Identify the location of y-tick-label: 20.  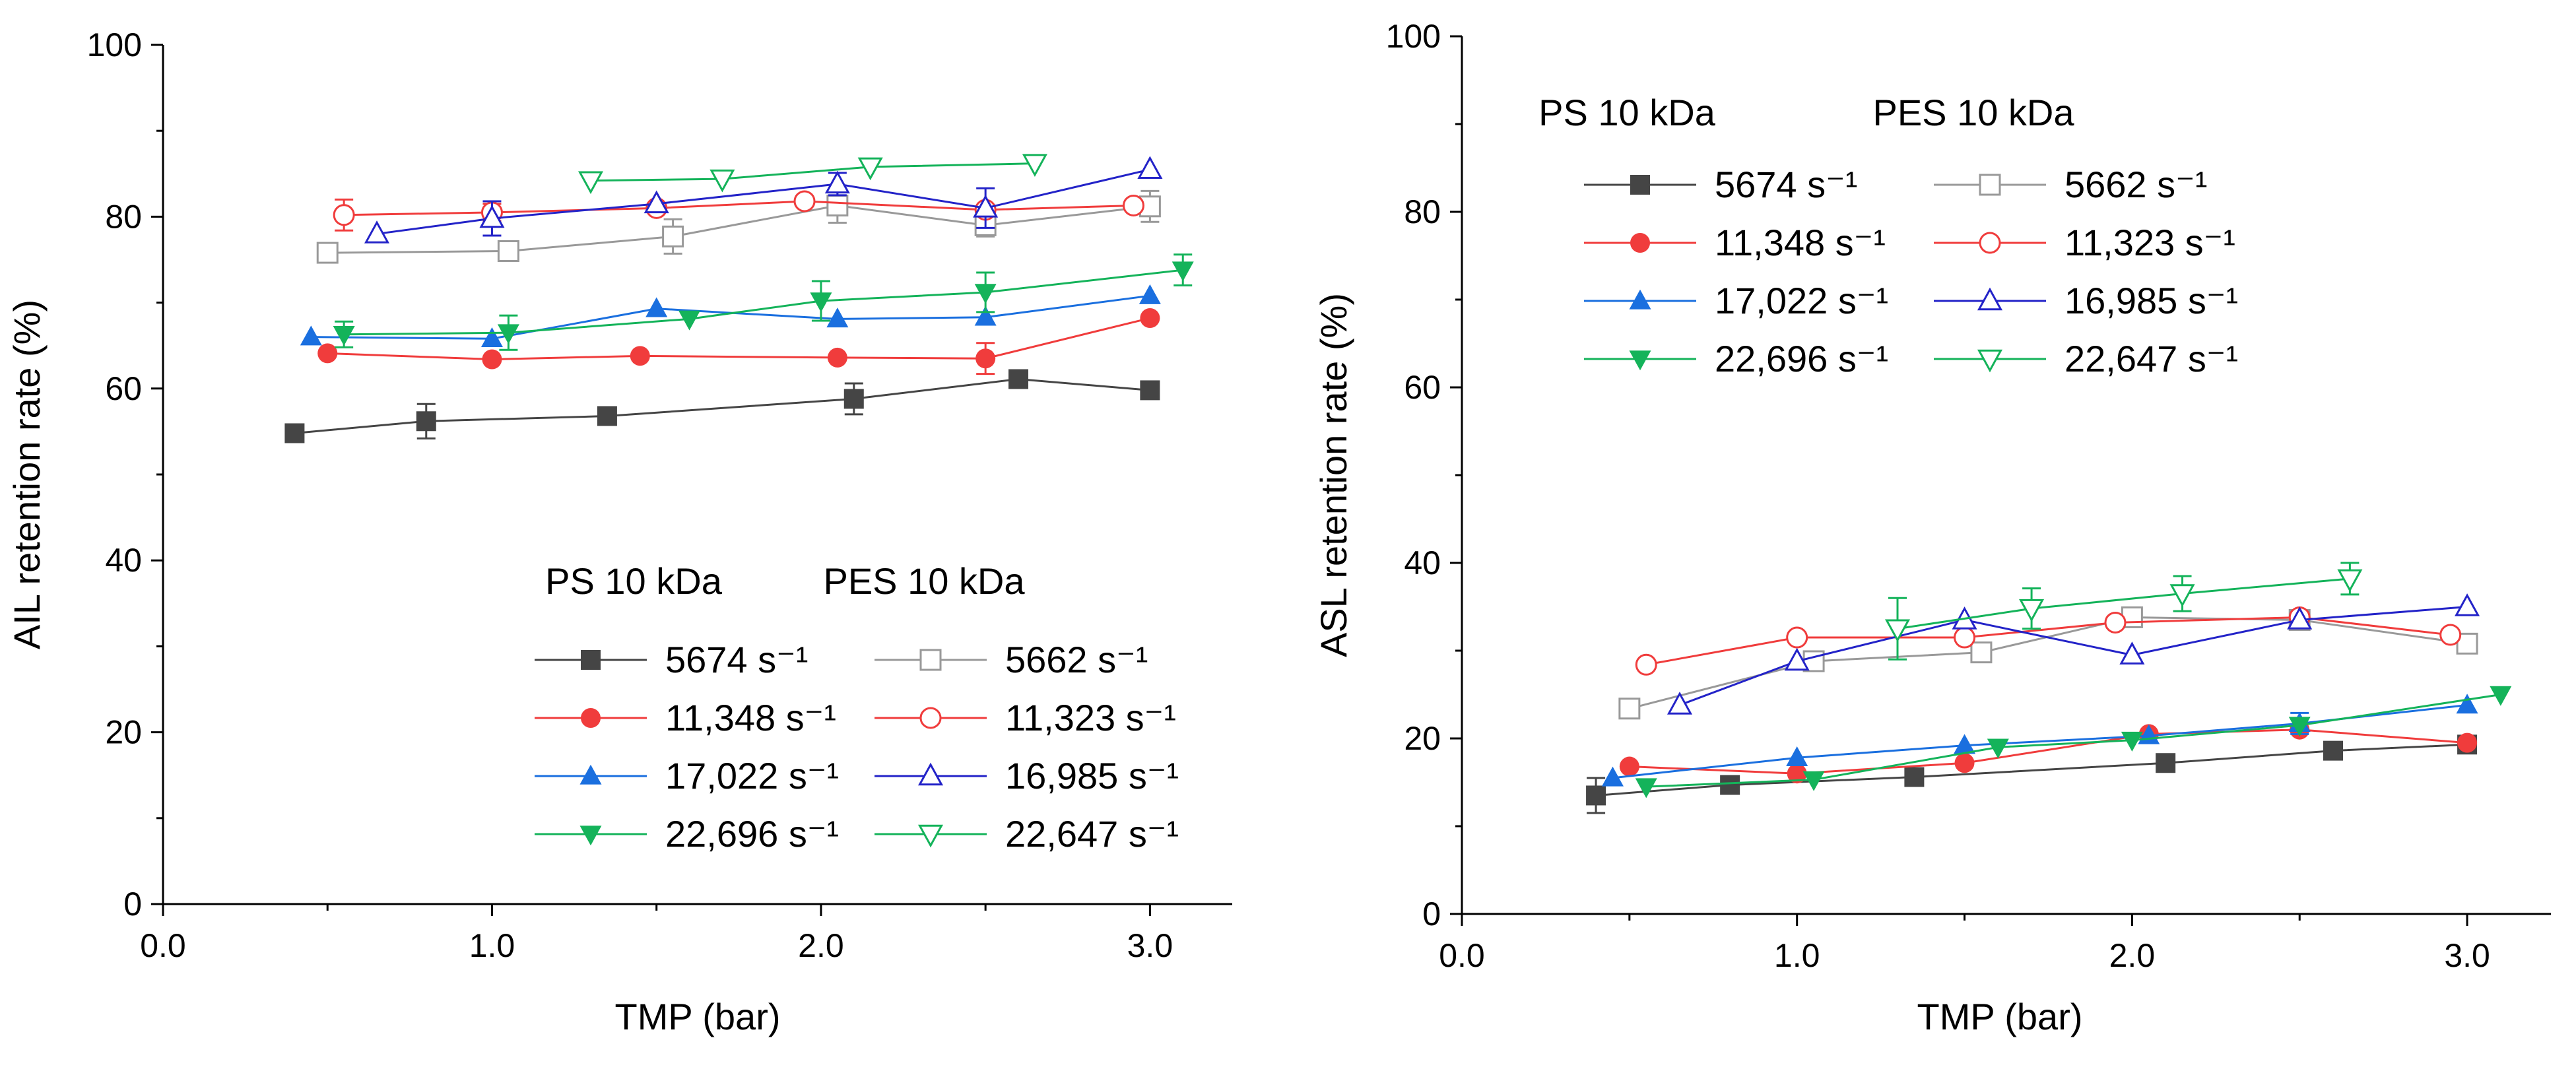
(123, 732).